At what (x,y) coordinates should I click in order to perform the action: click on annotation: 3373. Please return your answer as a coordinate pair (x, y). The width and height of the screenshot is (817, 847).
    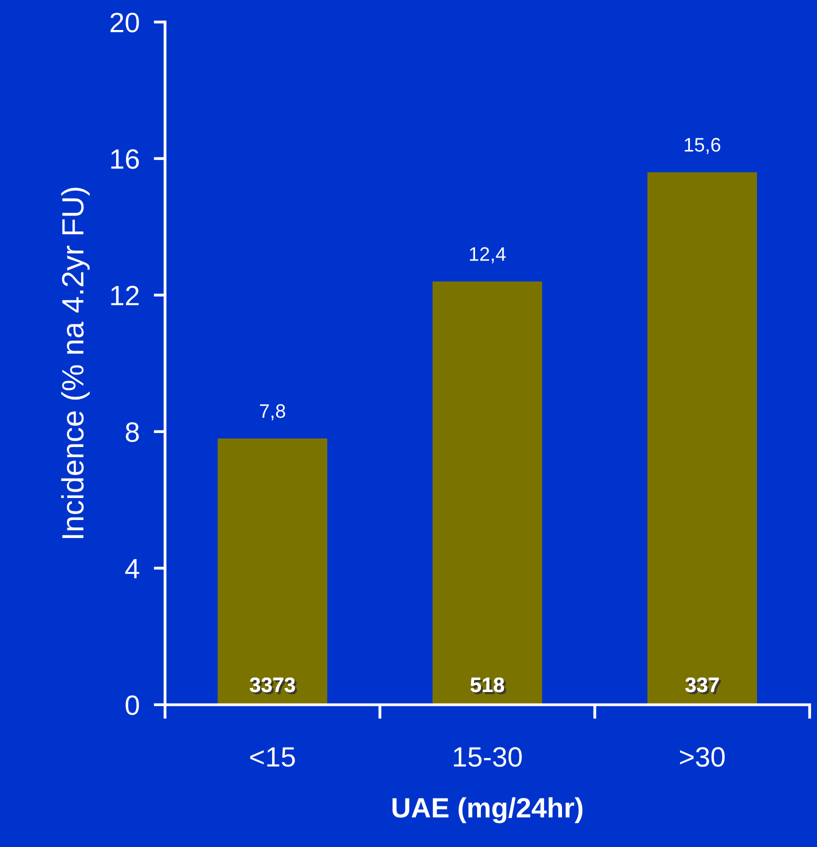
    Looking at the image, I should click on (273, 686).